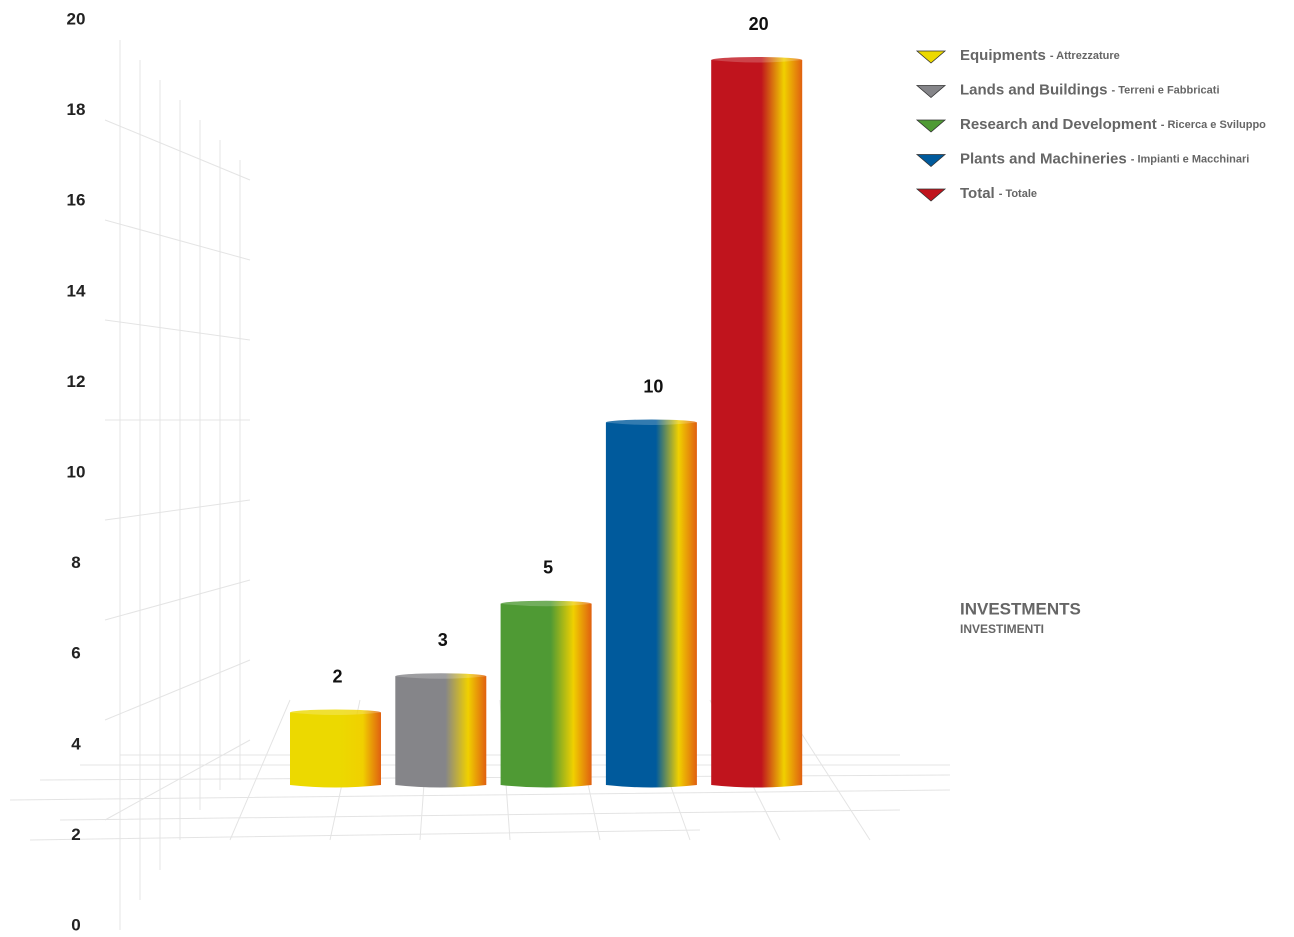  I want to click on y-tick-label: 8, so click(75, 562).